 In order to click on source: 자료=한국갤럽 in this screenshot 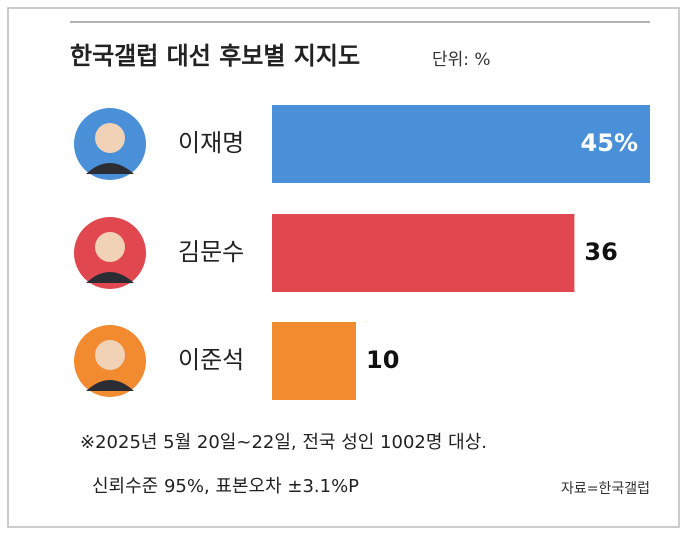, I will do `click(605, 489)`.